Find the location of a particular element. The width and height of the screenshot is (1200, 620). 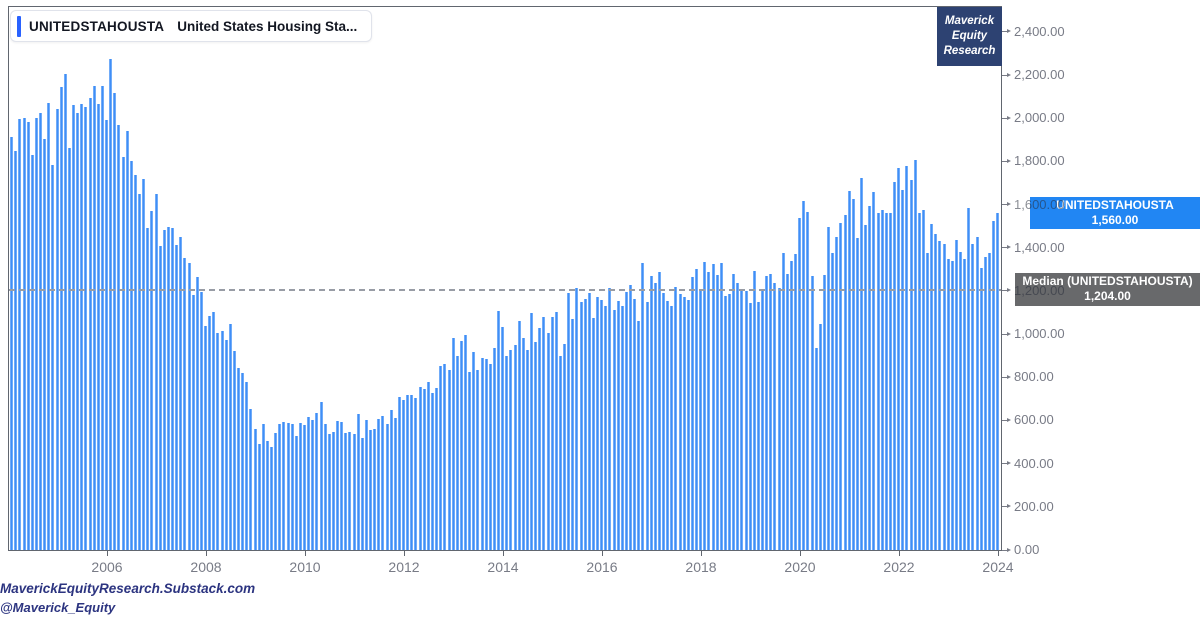

price-axis-label: 1,000.00 is located at coordinates (1039, 334).